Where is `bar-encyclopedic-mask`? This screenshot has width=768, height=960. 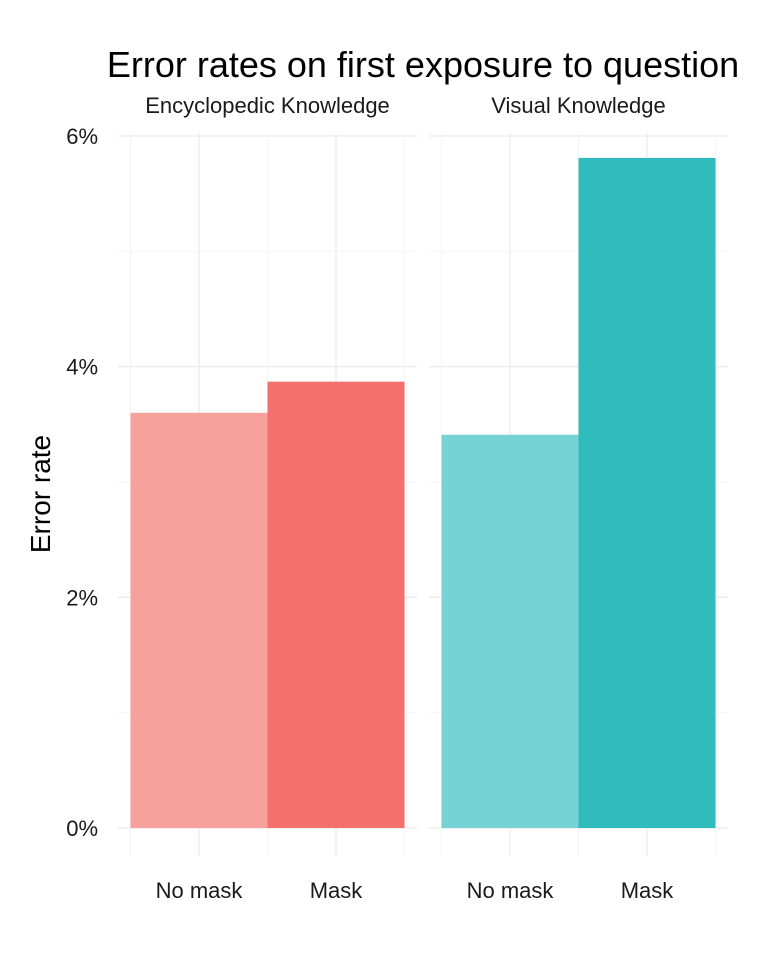 bar-encyclopedic-mask is located at coordinates (336, 604).